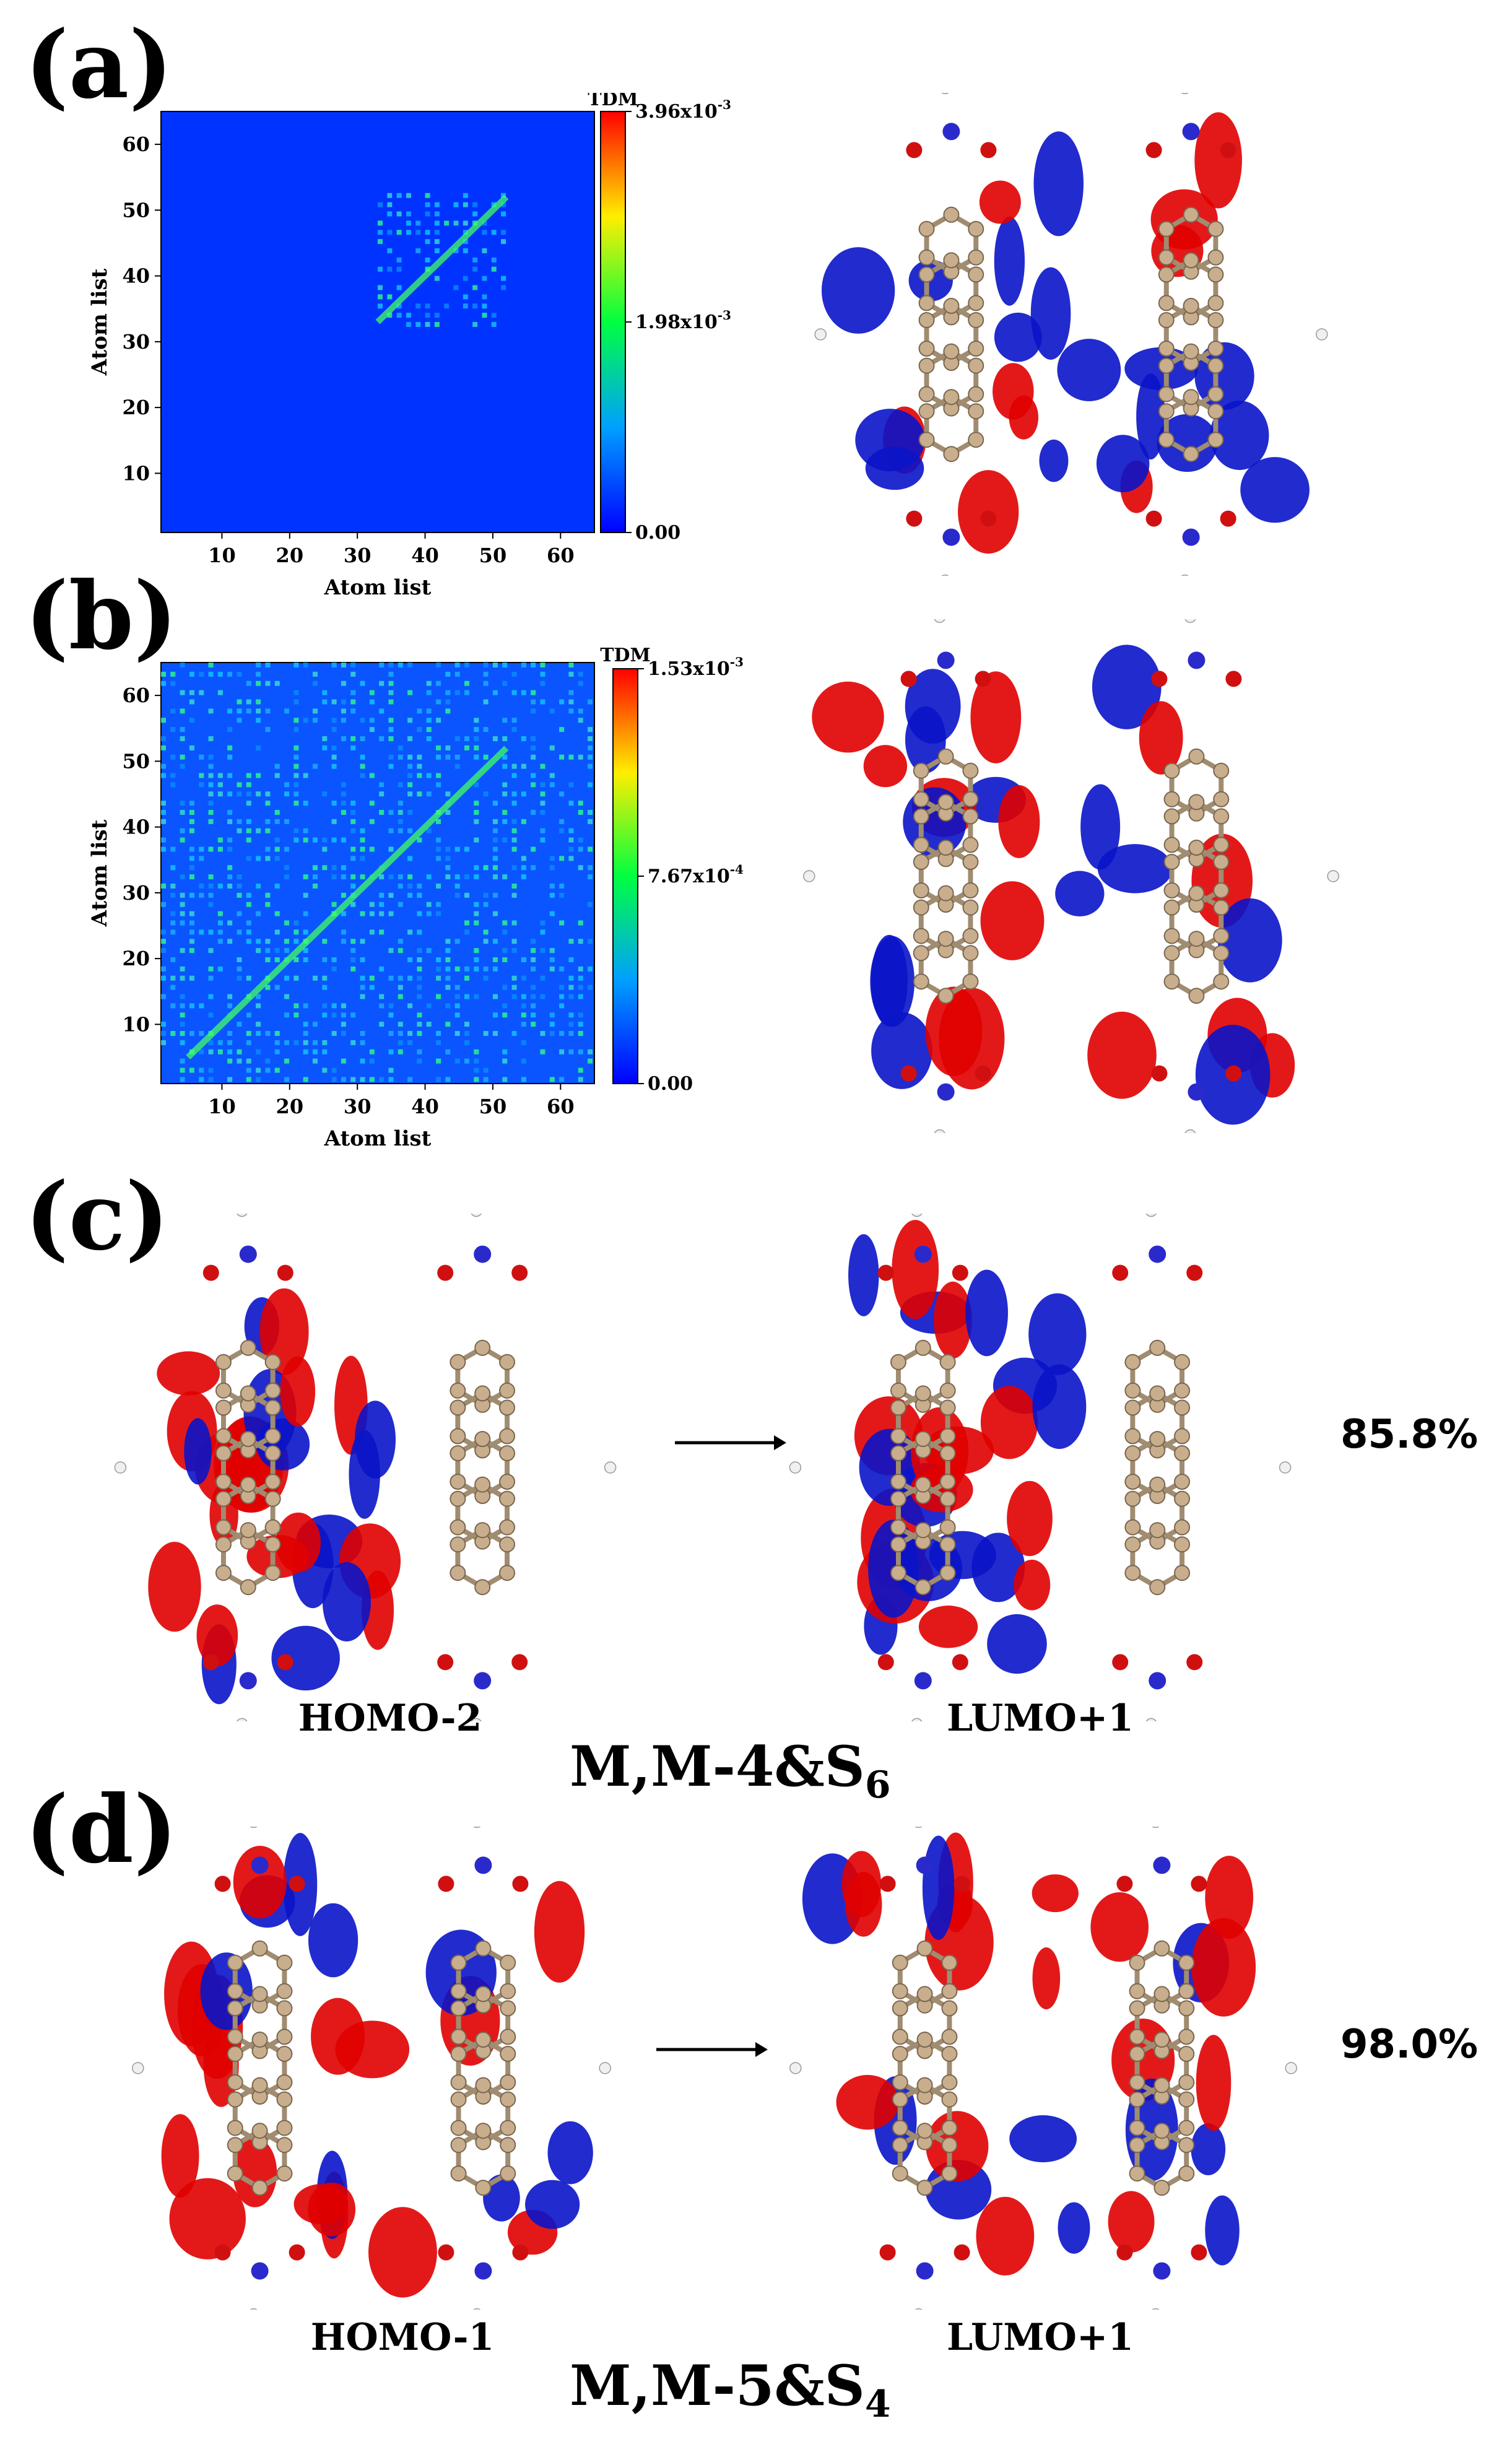 The image size is (1512, 2452). I want to click on heatmap-a-colorbar, so click(613, 322).